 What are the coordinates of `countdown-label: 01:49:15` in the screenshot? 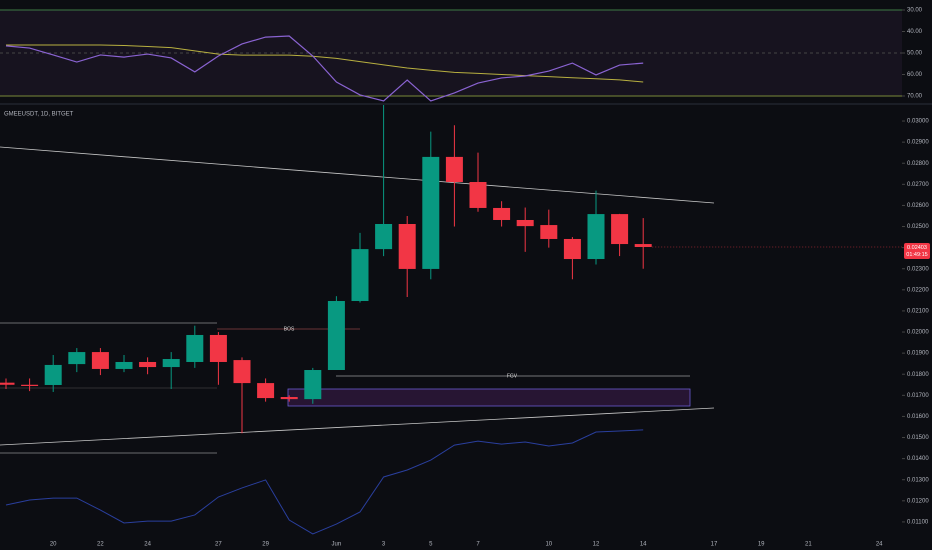 It's located at (916, 255).